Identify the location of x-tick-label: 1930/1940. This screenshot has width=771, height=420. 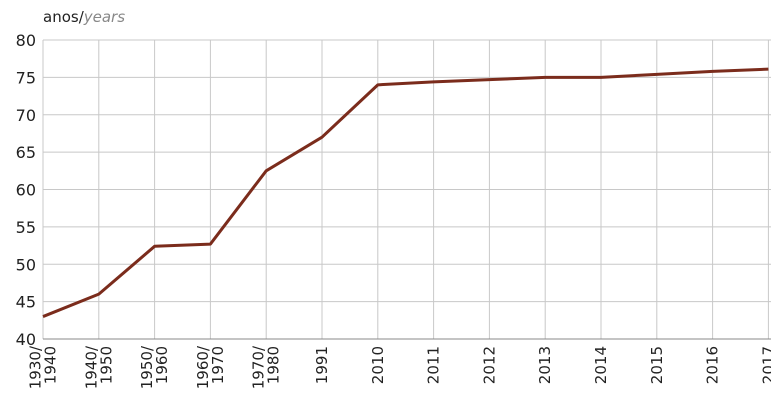
(43, 367).